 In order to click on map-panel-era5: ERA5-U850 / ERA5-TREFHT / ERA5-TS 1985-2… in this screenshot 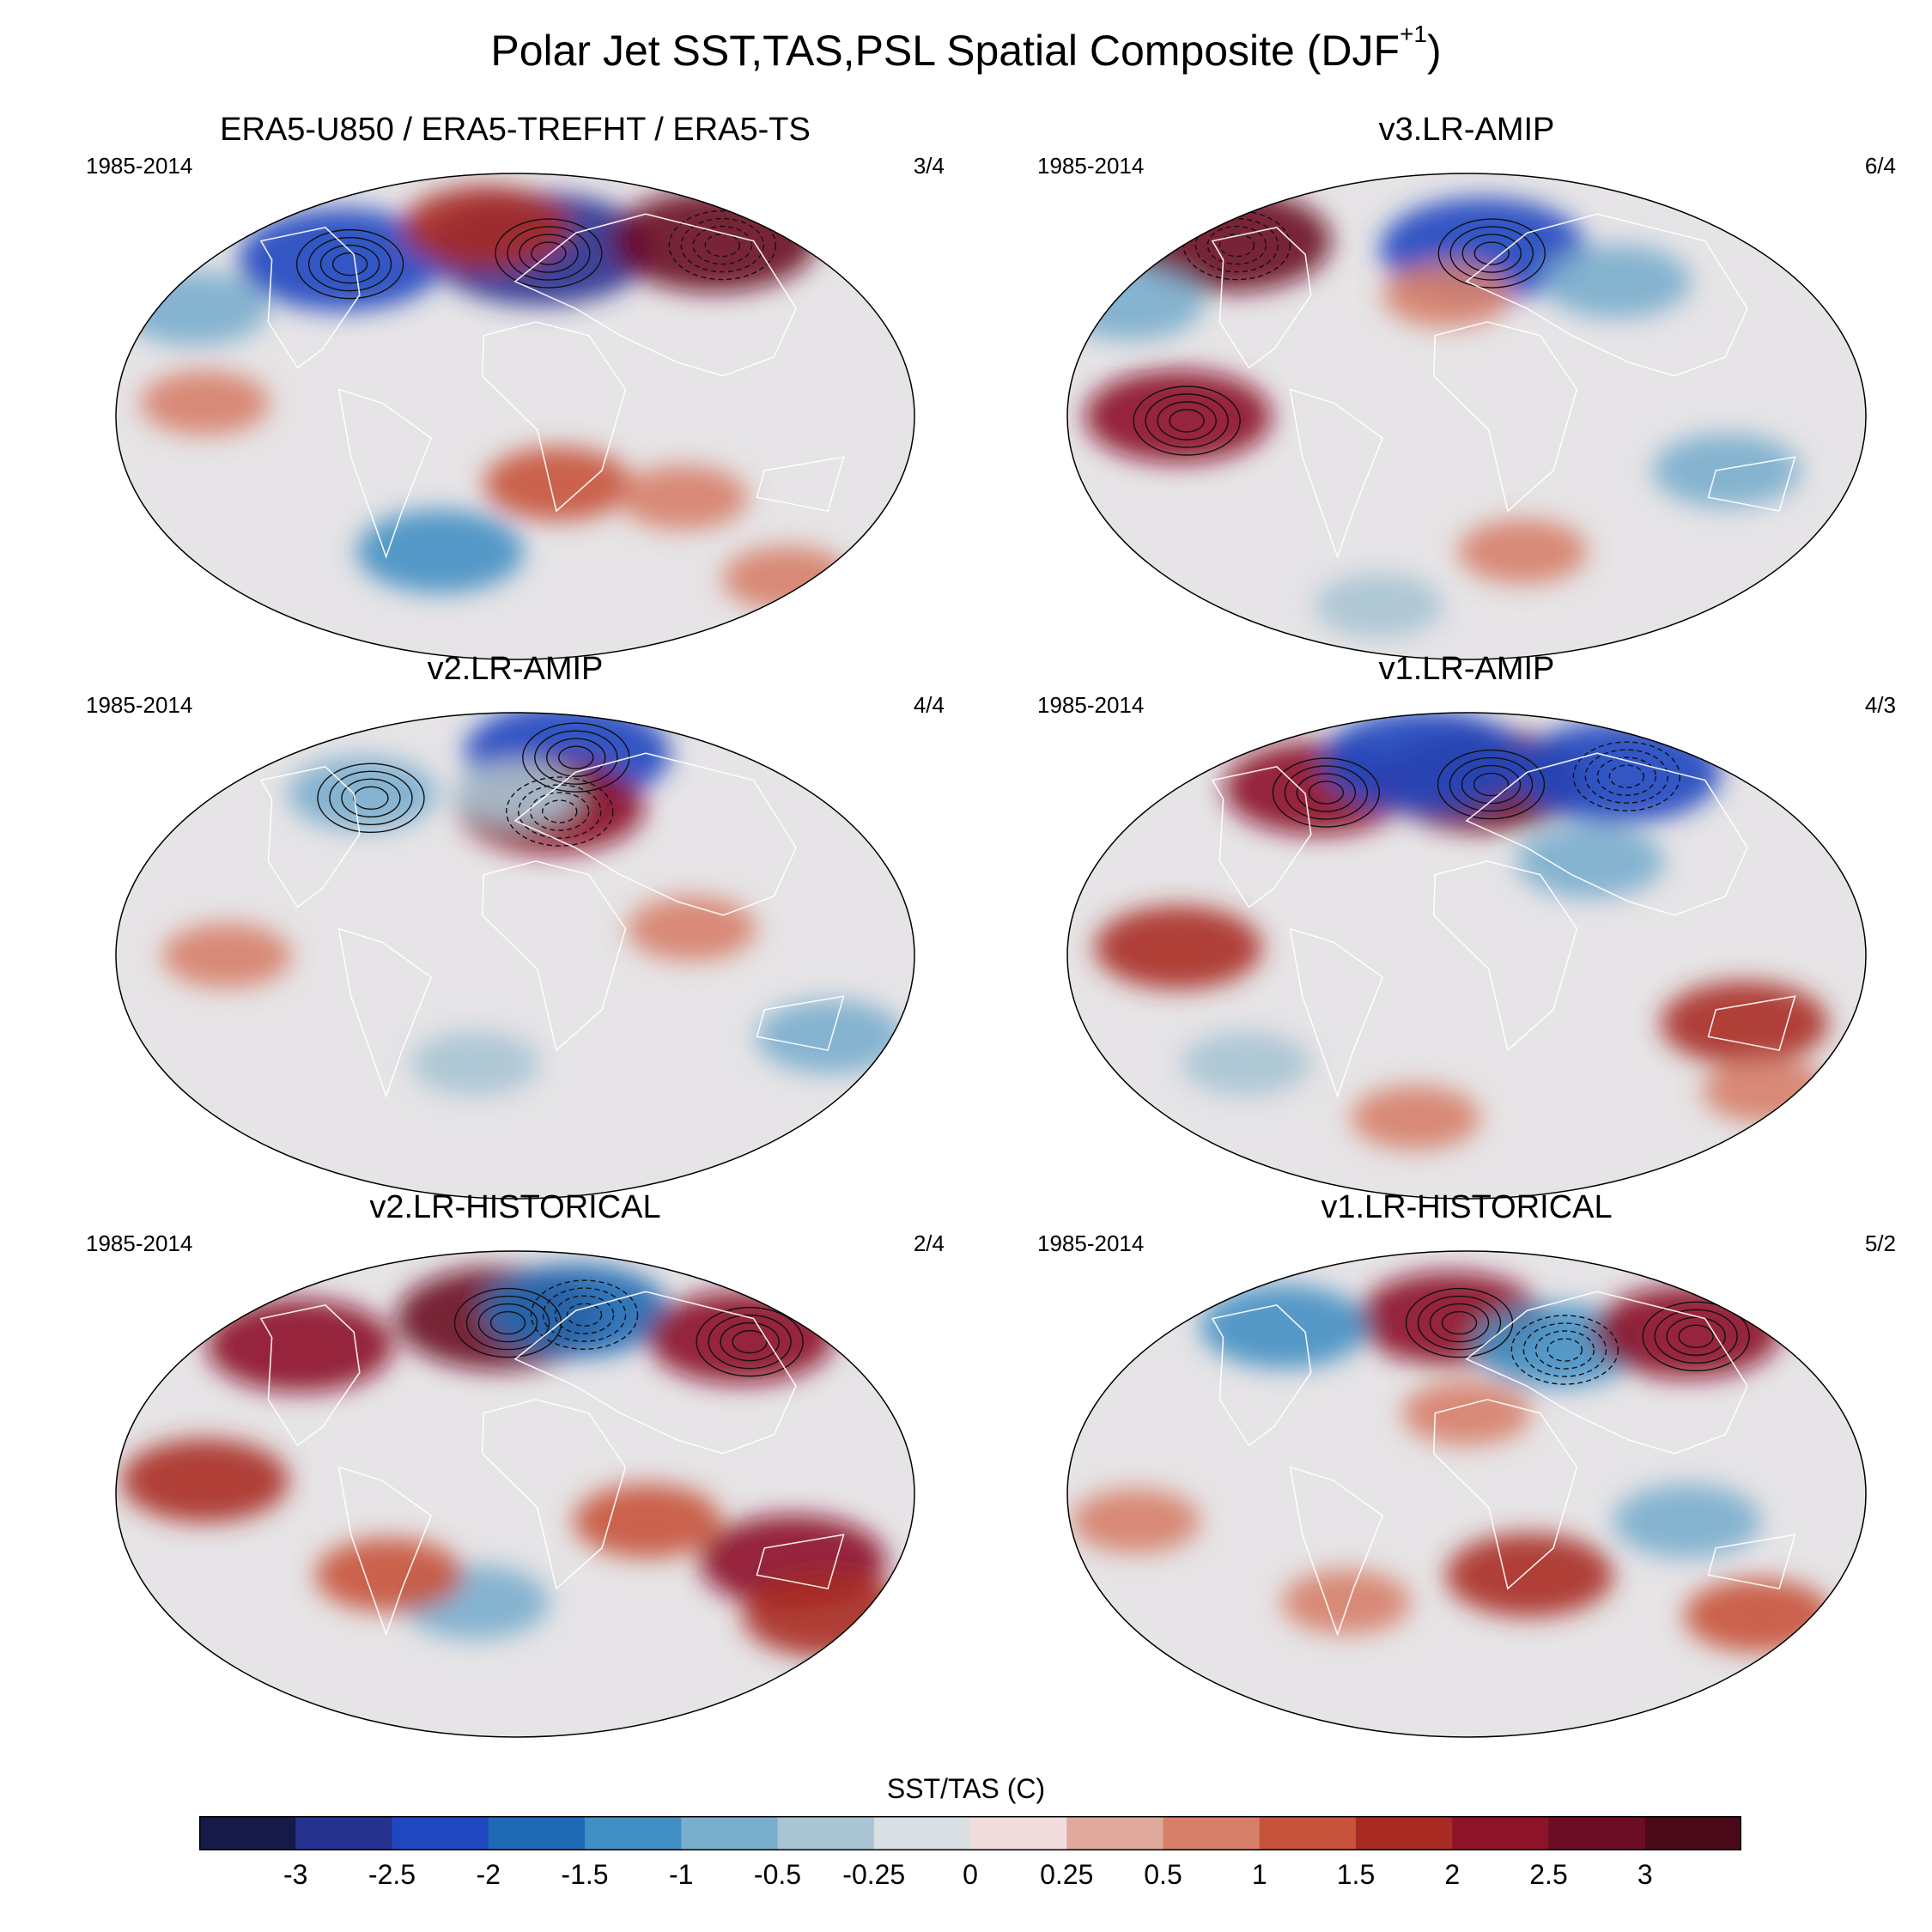, I will do `click(515, 386)`.